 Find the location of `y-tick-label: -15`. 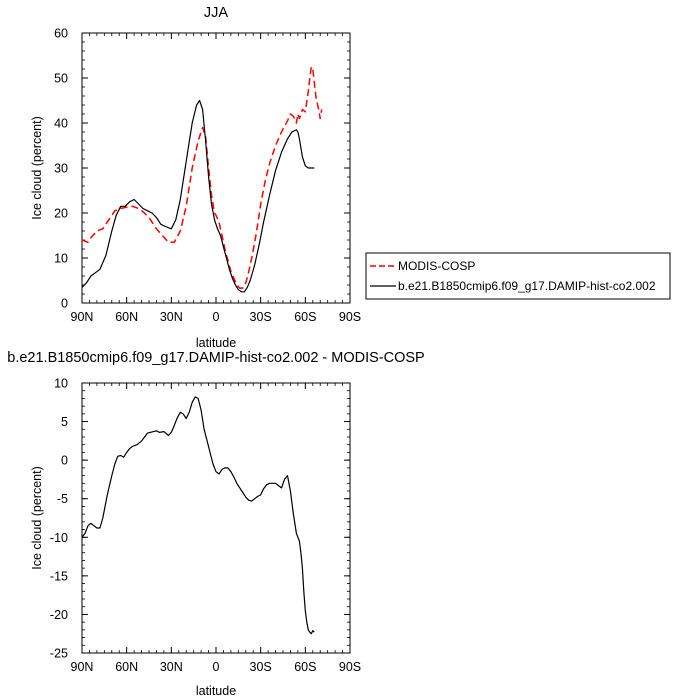

y-tick-label: -15 is located at coordinates (59, 576).